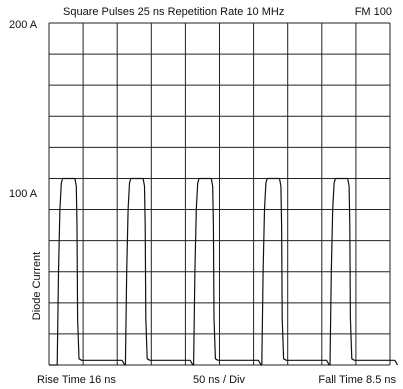 The width and height of the screenshot is (403, 389). What do you see at coordinates (357, 380) in the screenshot?
I see `fall-time-label: Fall Time 8.5 ns` at bounding box center [357, 380].